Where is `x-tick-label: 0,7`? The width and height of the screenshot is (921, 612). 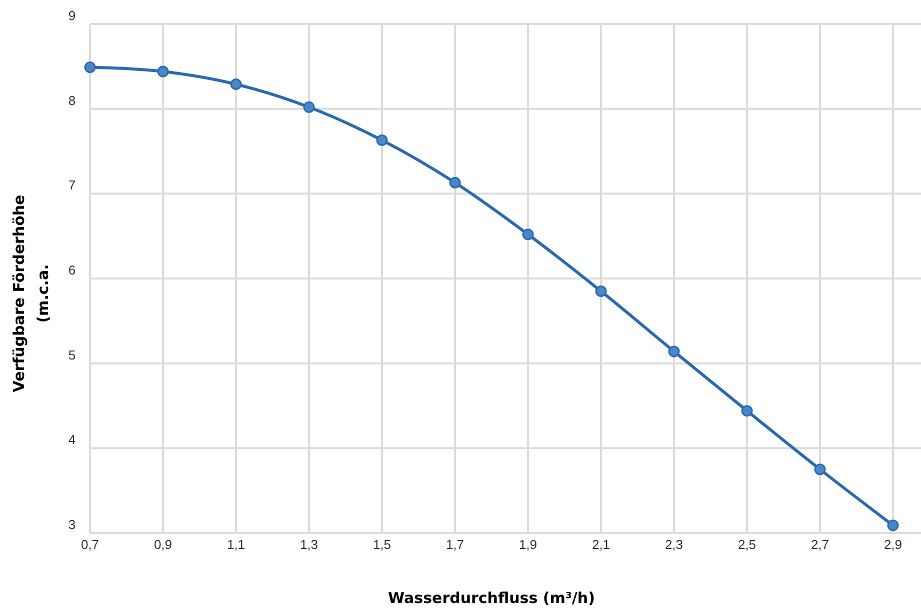
x-tick-label: 0,7 is located at coordinates (90, 544).